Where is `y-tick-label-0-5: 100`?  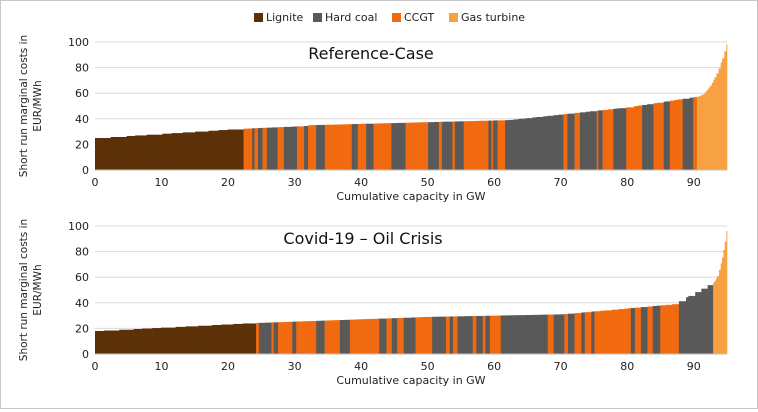
y-tick-label-0-5: 100 is located at coordinates (78, 42).